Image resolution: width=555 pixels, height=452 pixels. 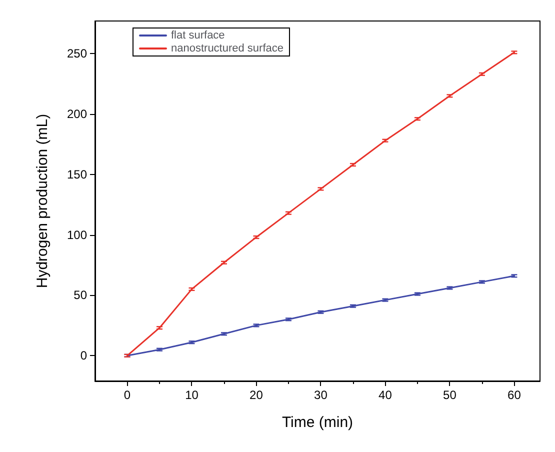 I want to click on x-tick-label: 20, so click(x=257, y=395).